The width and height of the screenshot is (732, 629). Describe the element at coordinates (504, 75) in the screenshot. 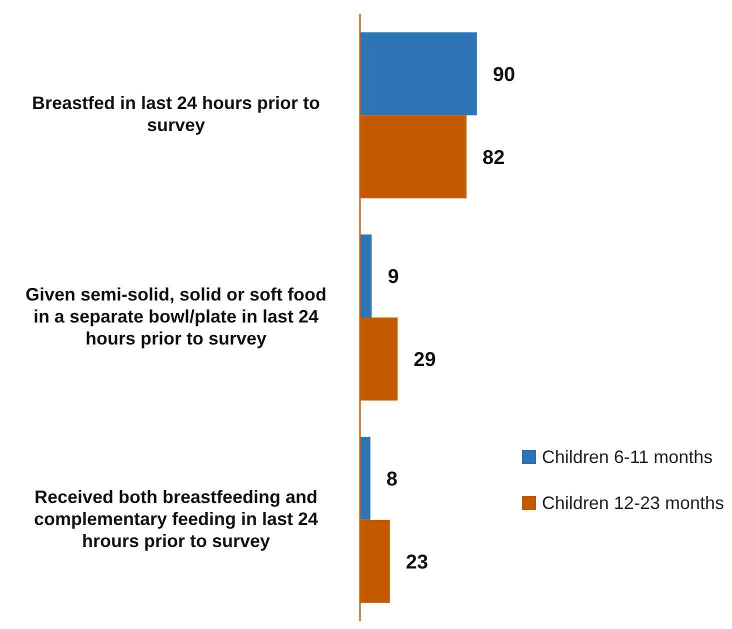

I see `data-label: 90` at that location.